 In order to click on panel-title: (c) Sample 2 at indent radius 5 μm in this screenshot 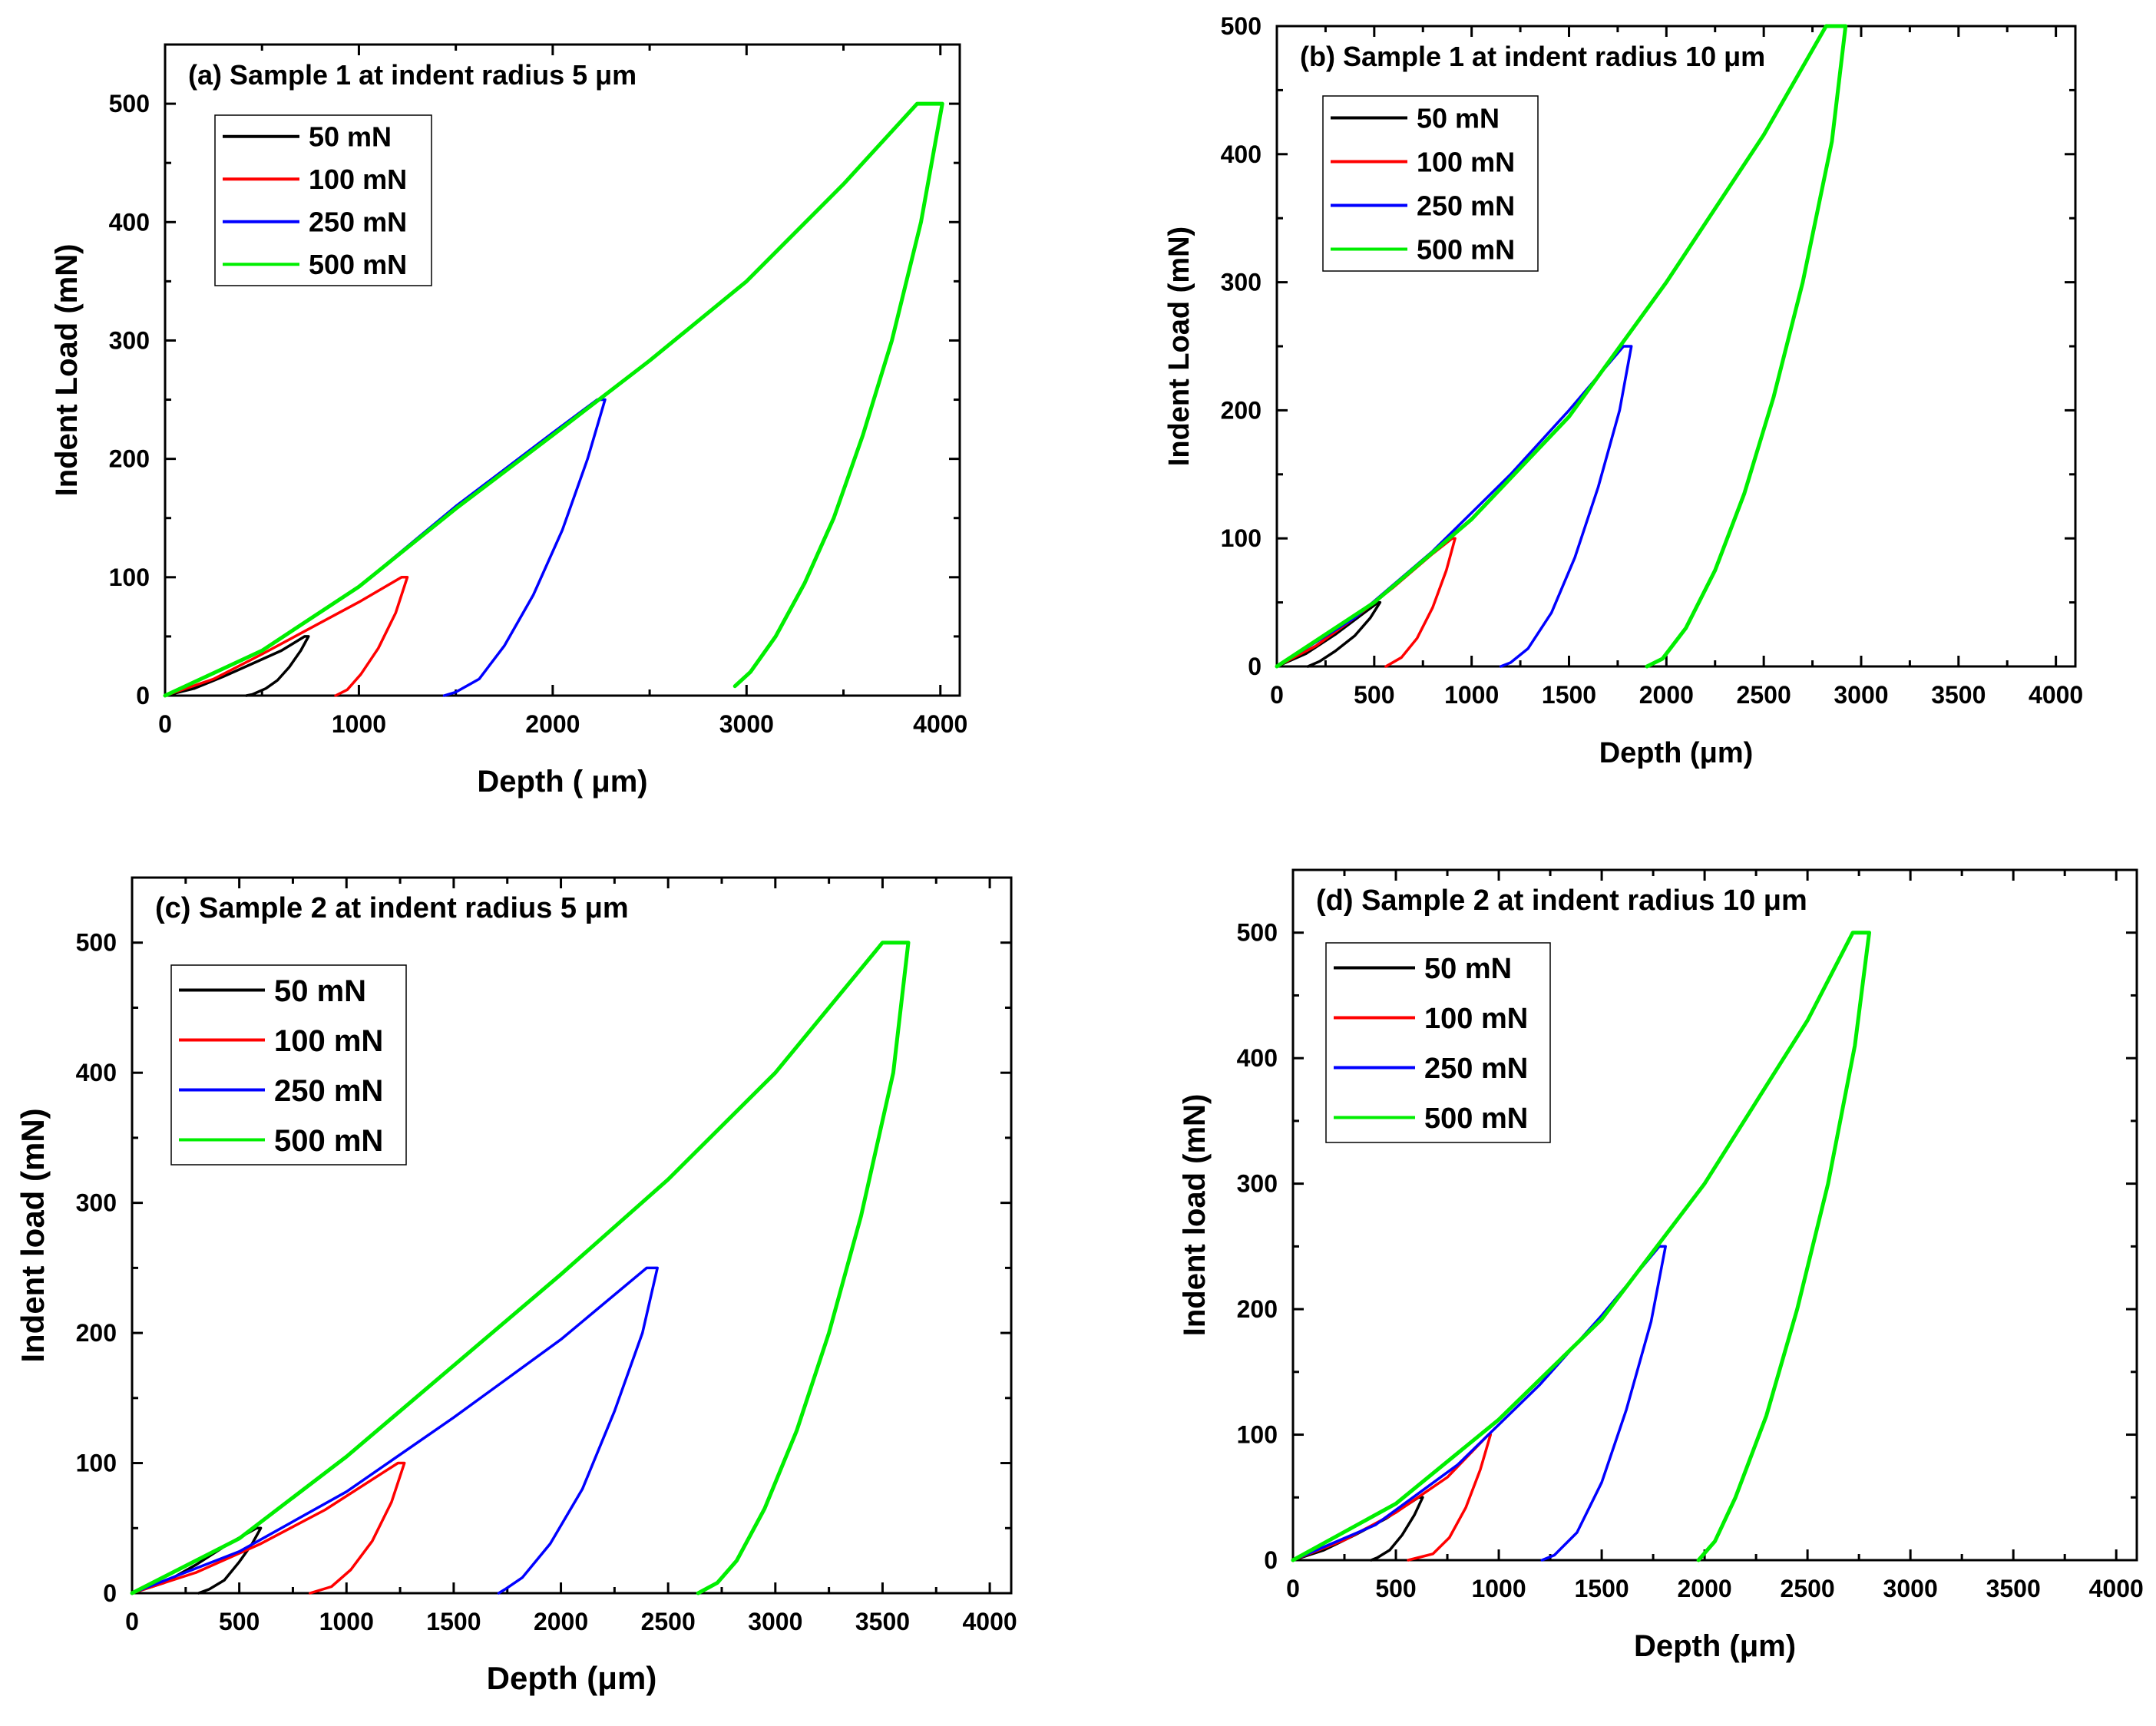, I will do `click(392, 908)`.